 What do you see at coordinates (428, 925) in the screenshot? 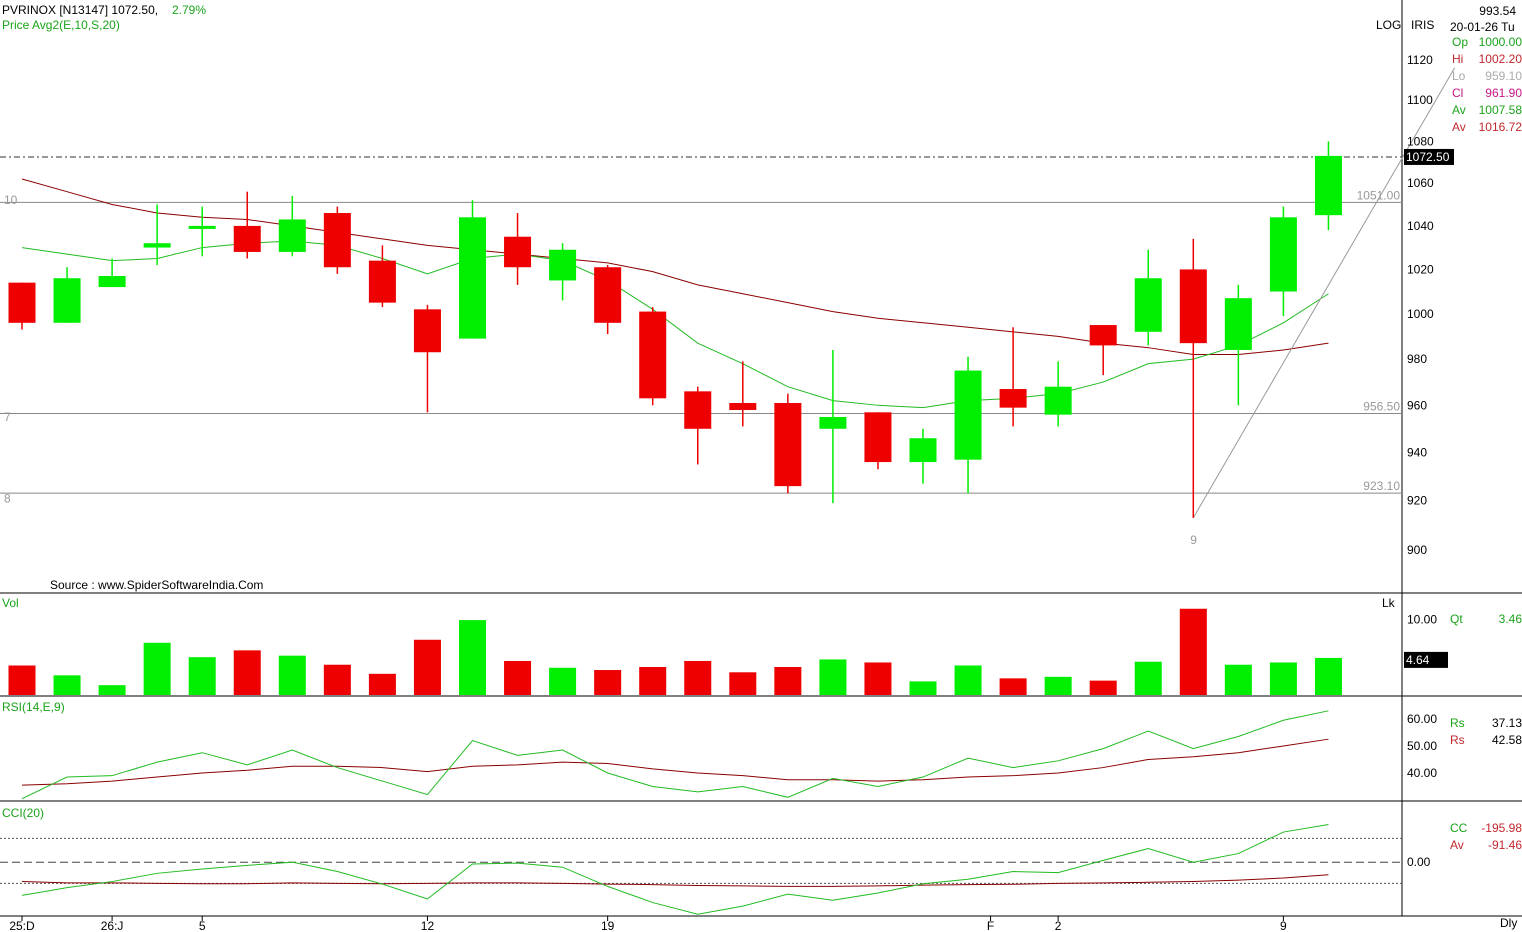
I see `date-tick-label: 12` at bounding box center [428, 925].